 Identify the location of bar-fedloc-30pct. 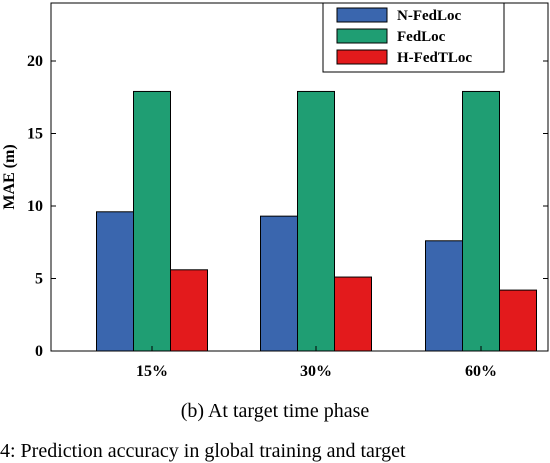
(316, 221).